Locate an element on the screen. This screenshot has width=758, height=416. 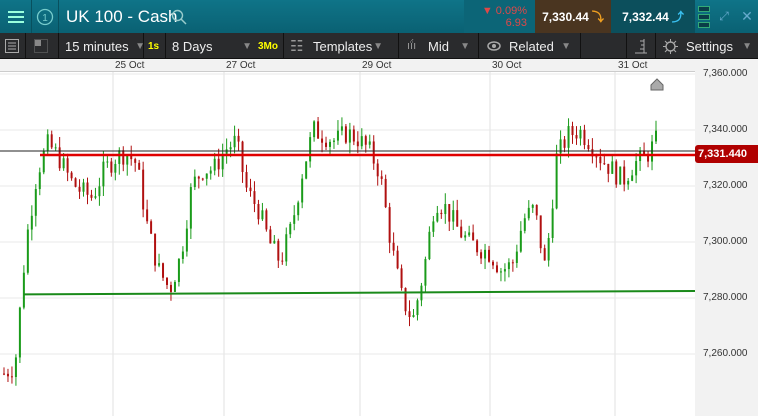
search-icon is located at coordinates (179, 16).